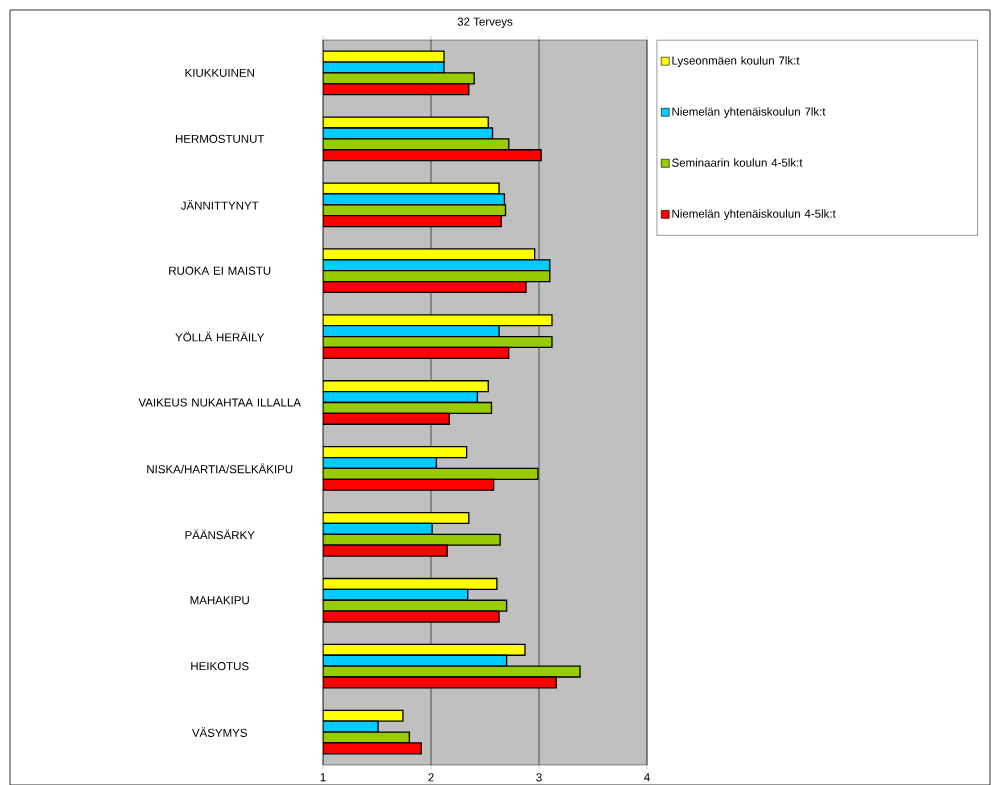 The image size is (1001, 785). I want to click on y-tick-label: HERMOSTUNUT, so click(220, 138).